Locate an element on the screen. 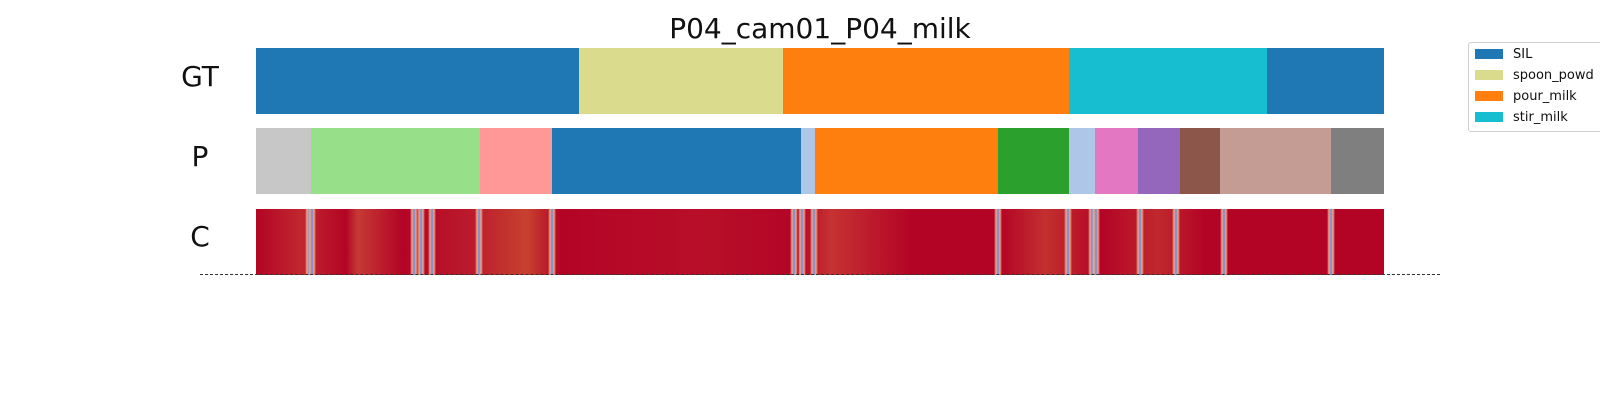 The width and height of the screenshot is (1600, 400). legend-entry-pour-milk: pour_milk is located at coordinates (1526, 96).